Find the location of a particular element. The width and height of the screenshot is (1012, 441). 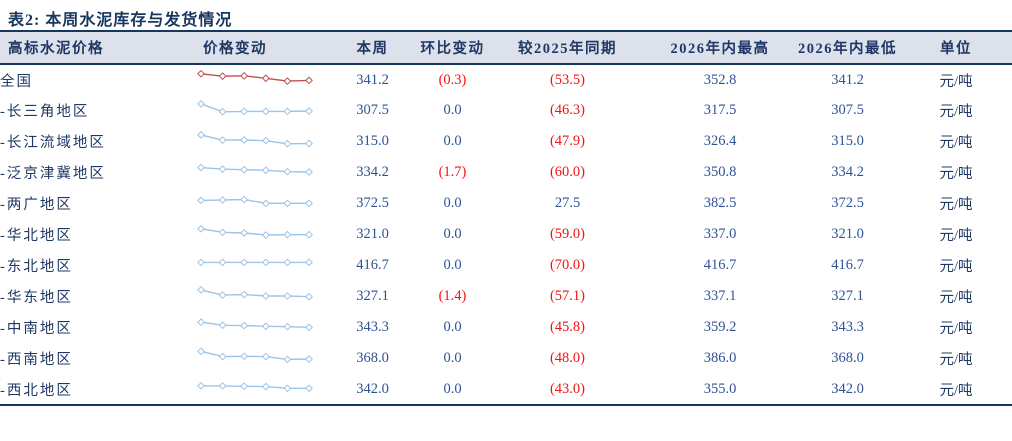

this-week-value: 341.2 is located at coordinates (372, 79).